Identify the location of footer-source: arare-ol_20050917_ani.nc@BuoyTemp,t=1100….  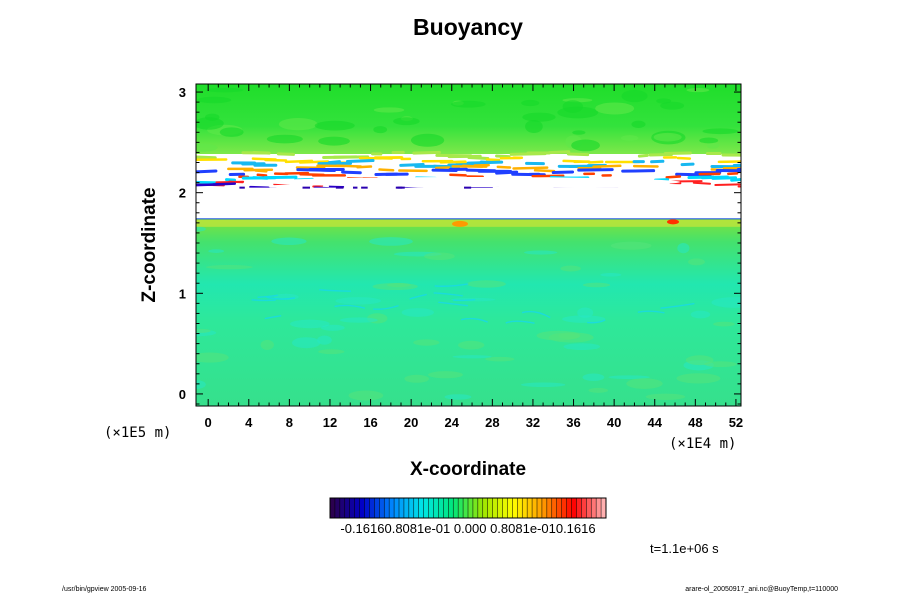
(761, 589).